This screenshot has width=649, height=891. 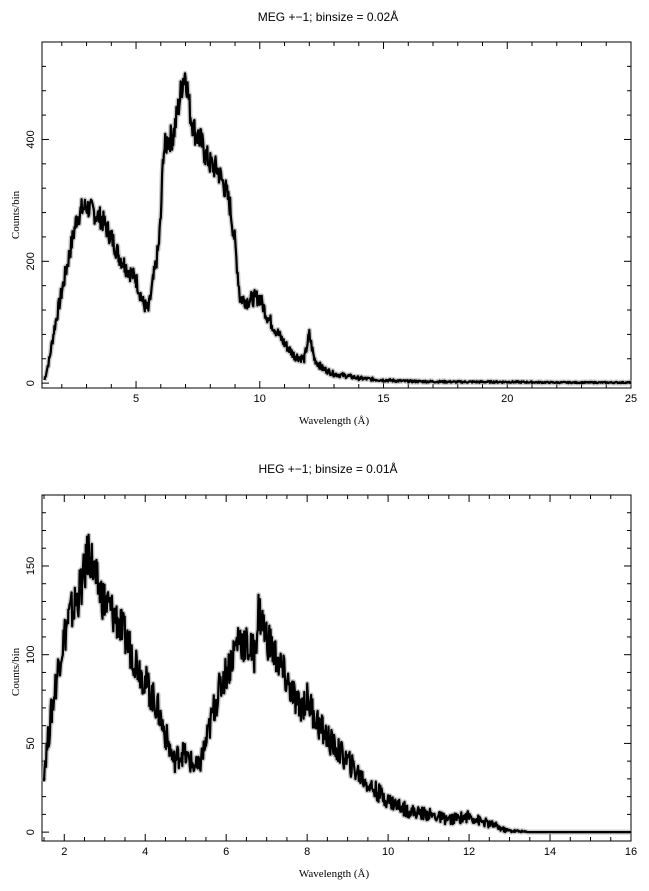 I want to click on meg-y-tick-label: 0, so click(x=31, y=383).